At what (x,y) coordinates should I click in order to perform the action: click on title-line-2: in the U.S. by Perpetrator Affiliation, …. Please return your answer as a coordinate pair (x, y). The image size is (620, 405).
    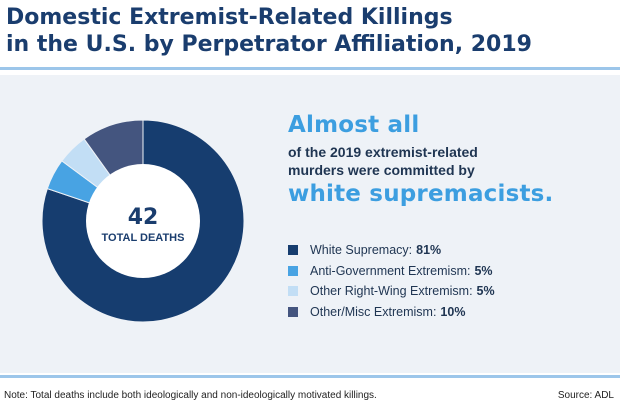
    Looking at the image, I should click on (269, 44).